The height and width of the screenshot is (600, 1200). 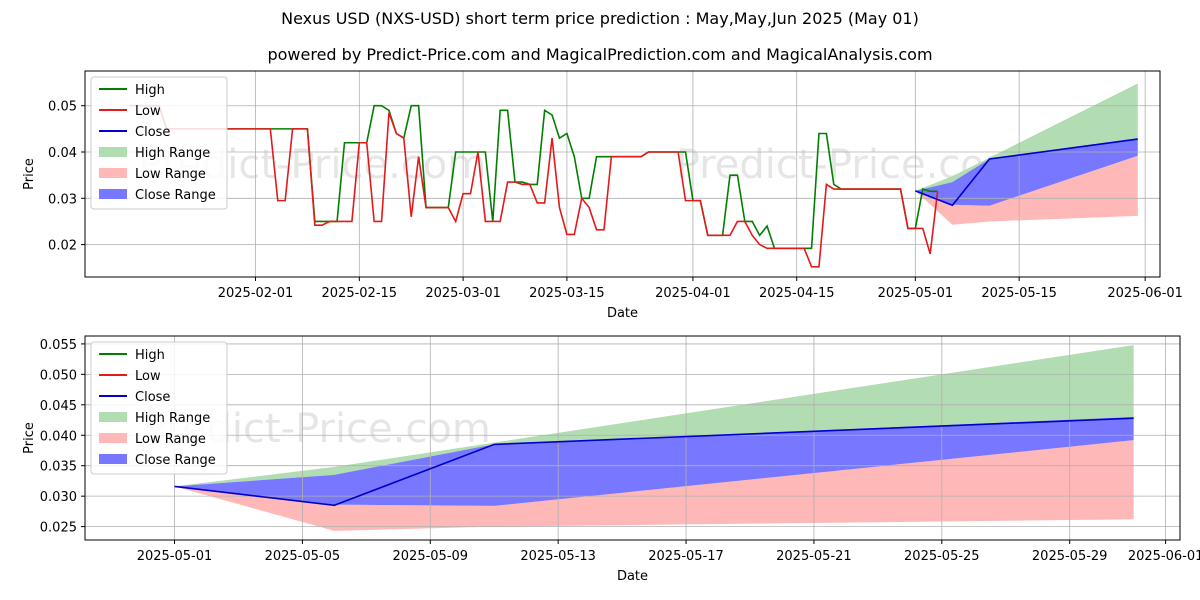 I want to click on y-tick-label: 0.05, so click(x=62, y=107).